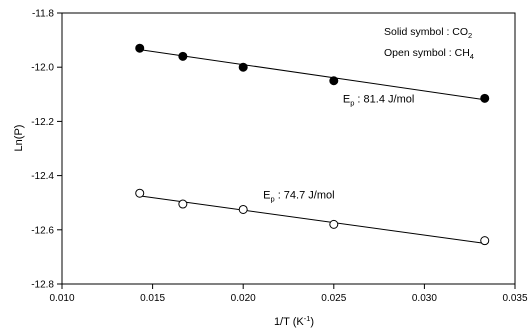 This screenshot has height=331, width=528. I want to click on annotation-2: Ep : 74.7 J/mol, so click(298, 197).